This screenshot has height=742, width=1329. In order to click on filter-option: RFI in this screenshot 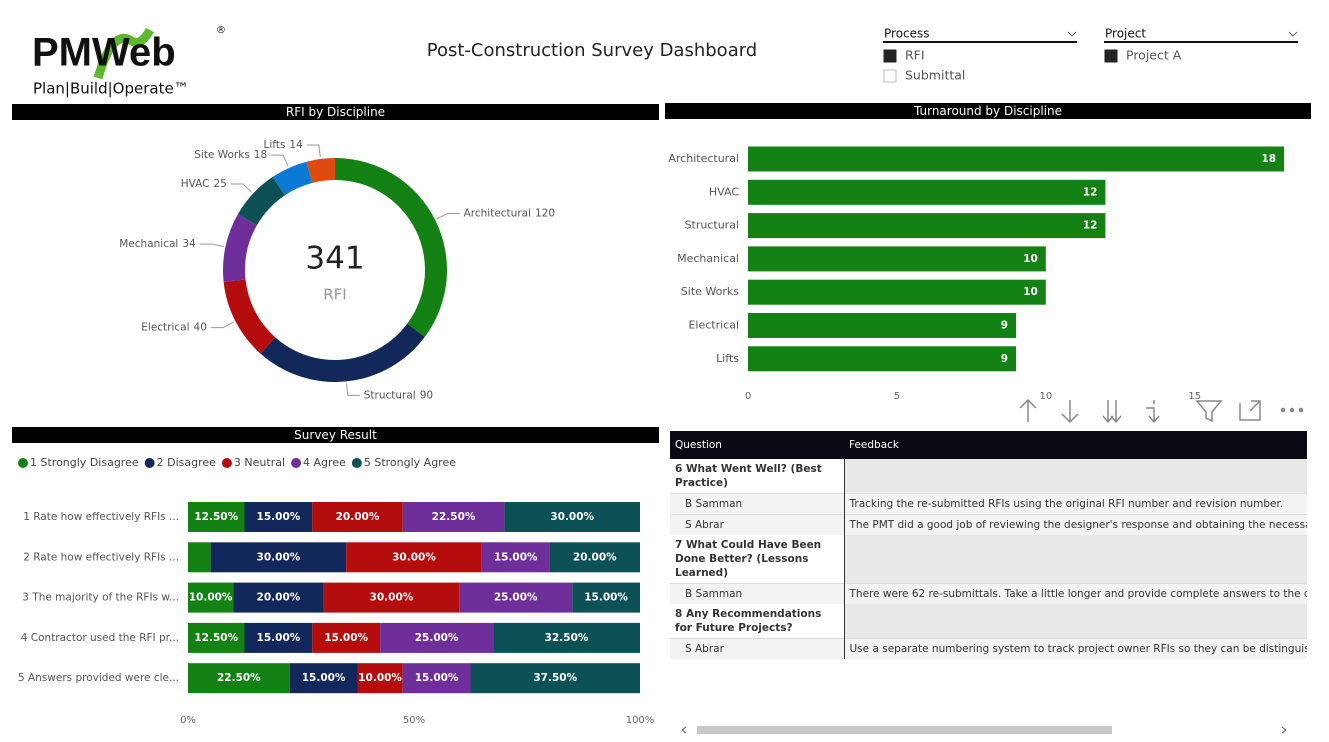, I will do `click(915, 55)`.